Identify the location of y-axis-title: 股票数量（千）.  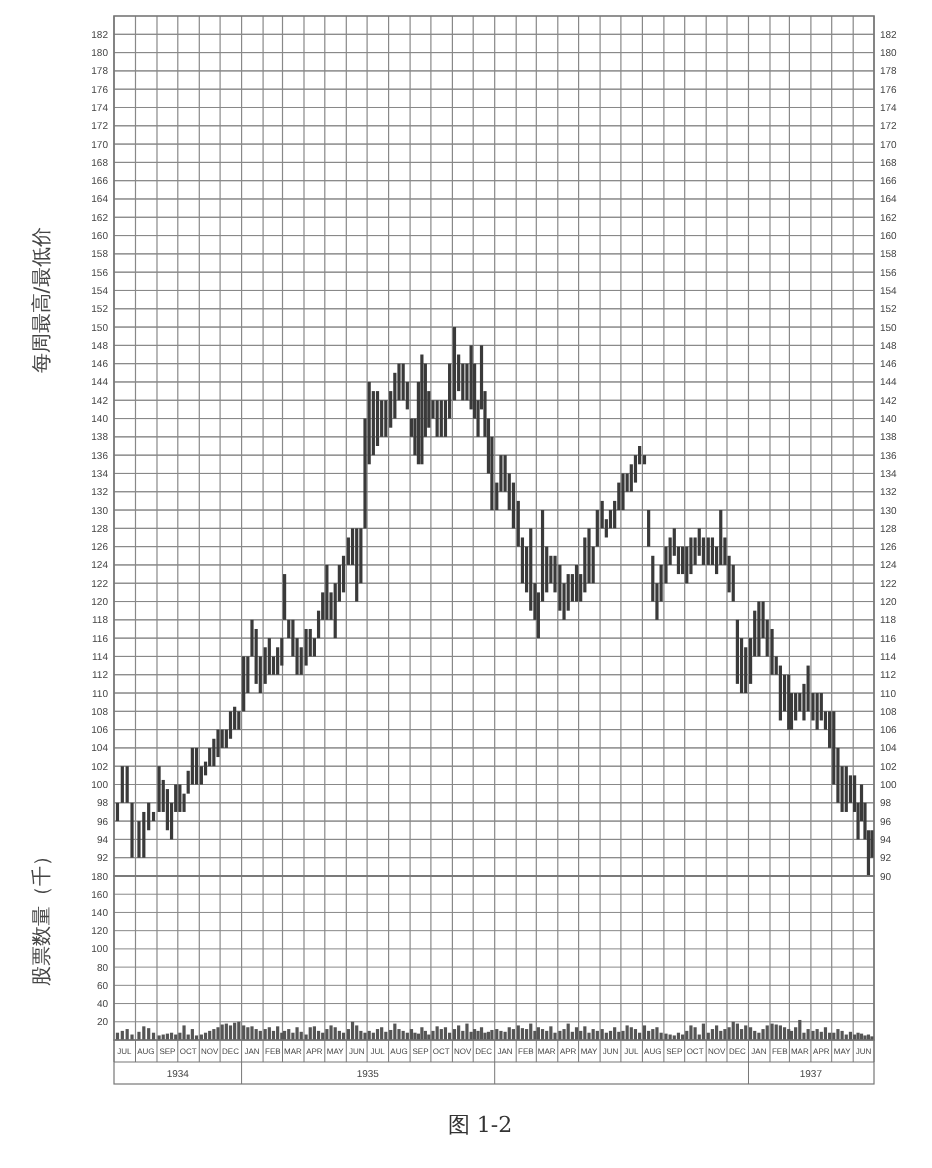
(42, 916).